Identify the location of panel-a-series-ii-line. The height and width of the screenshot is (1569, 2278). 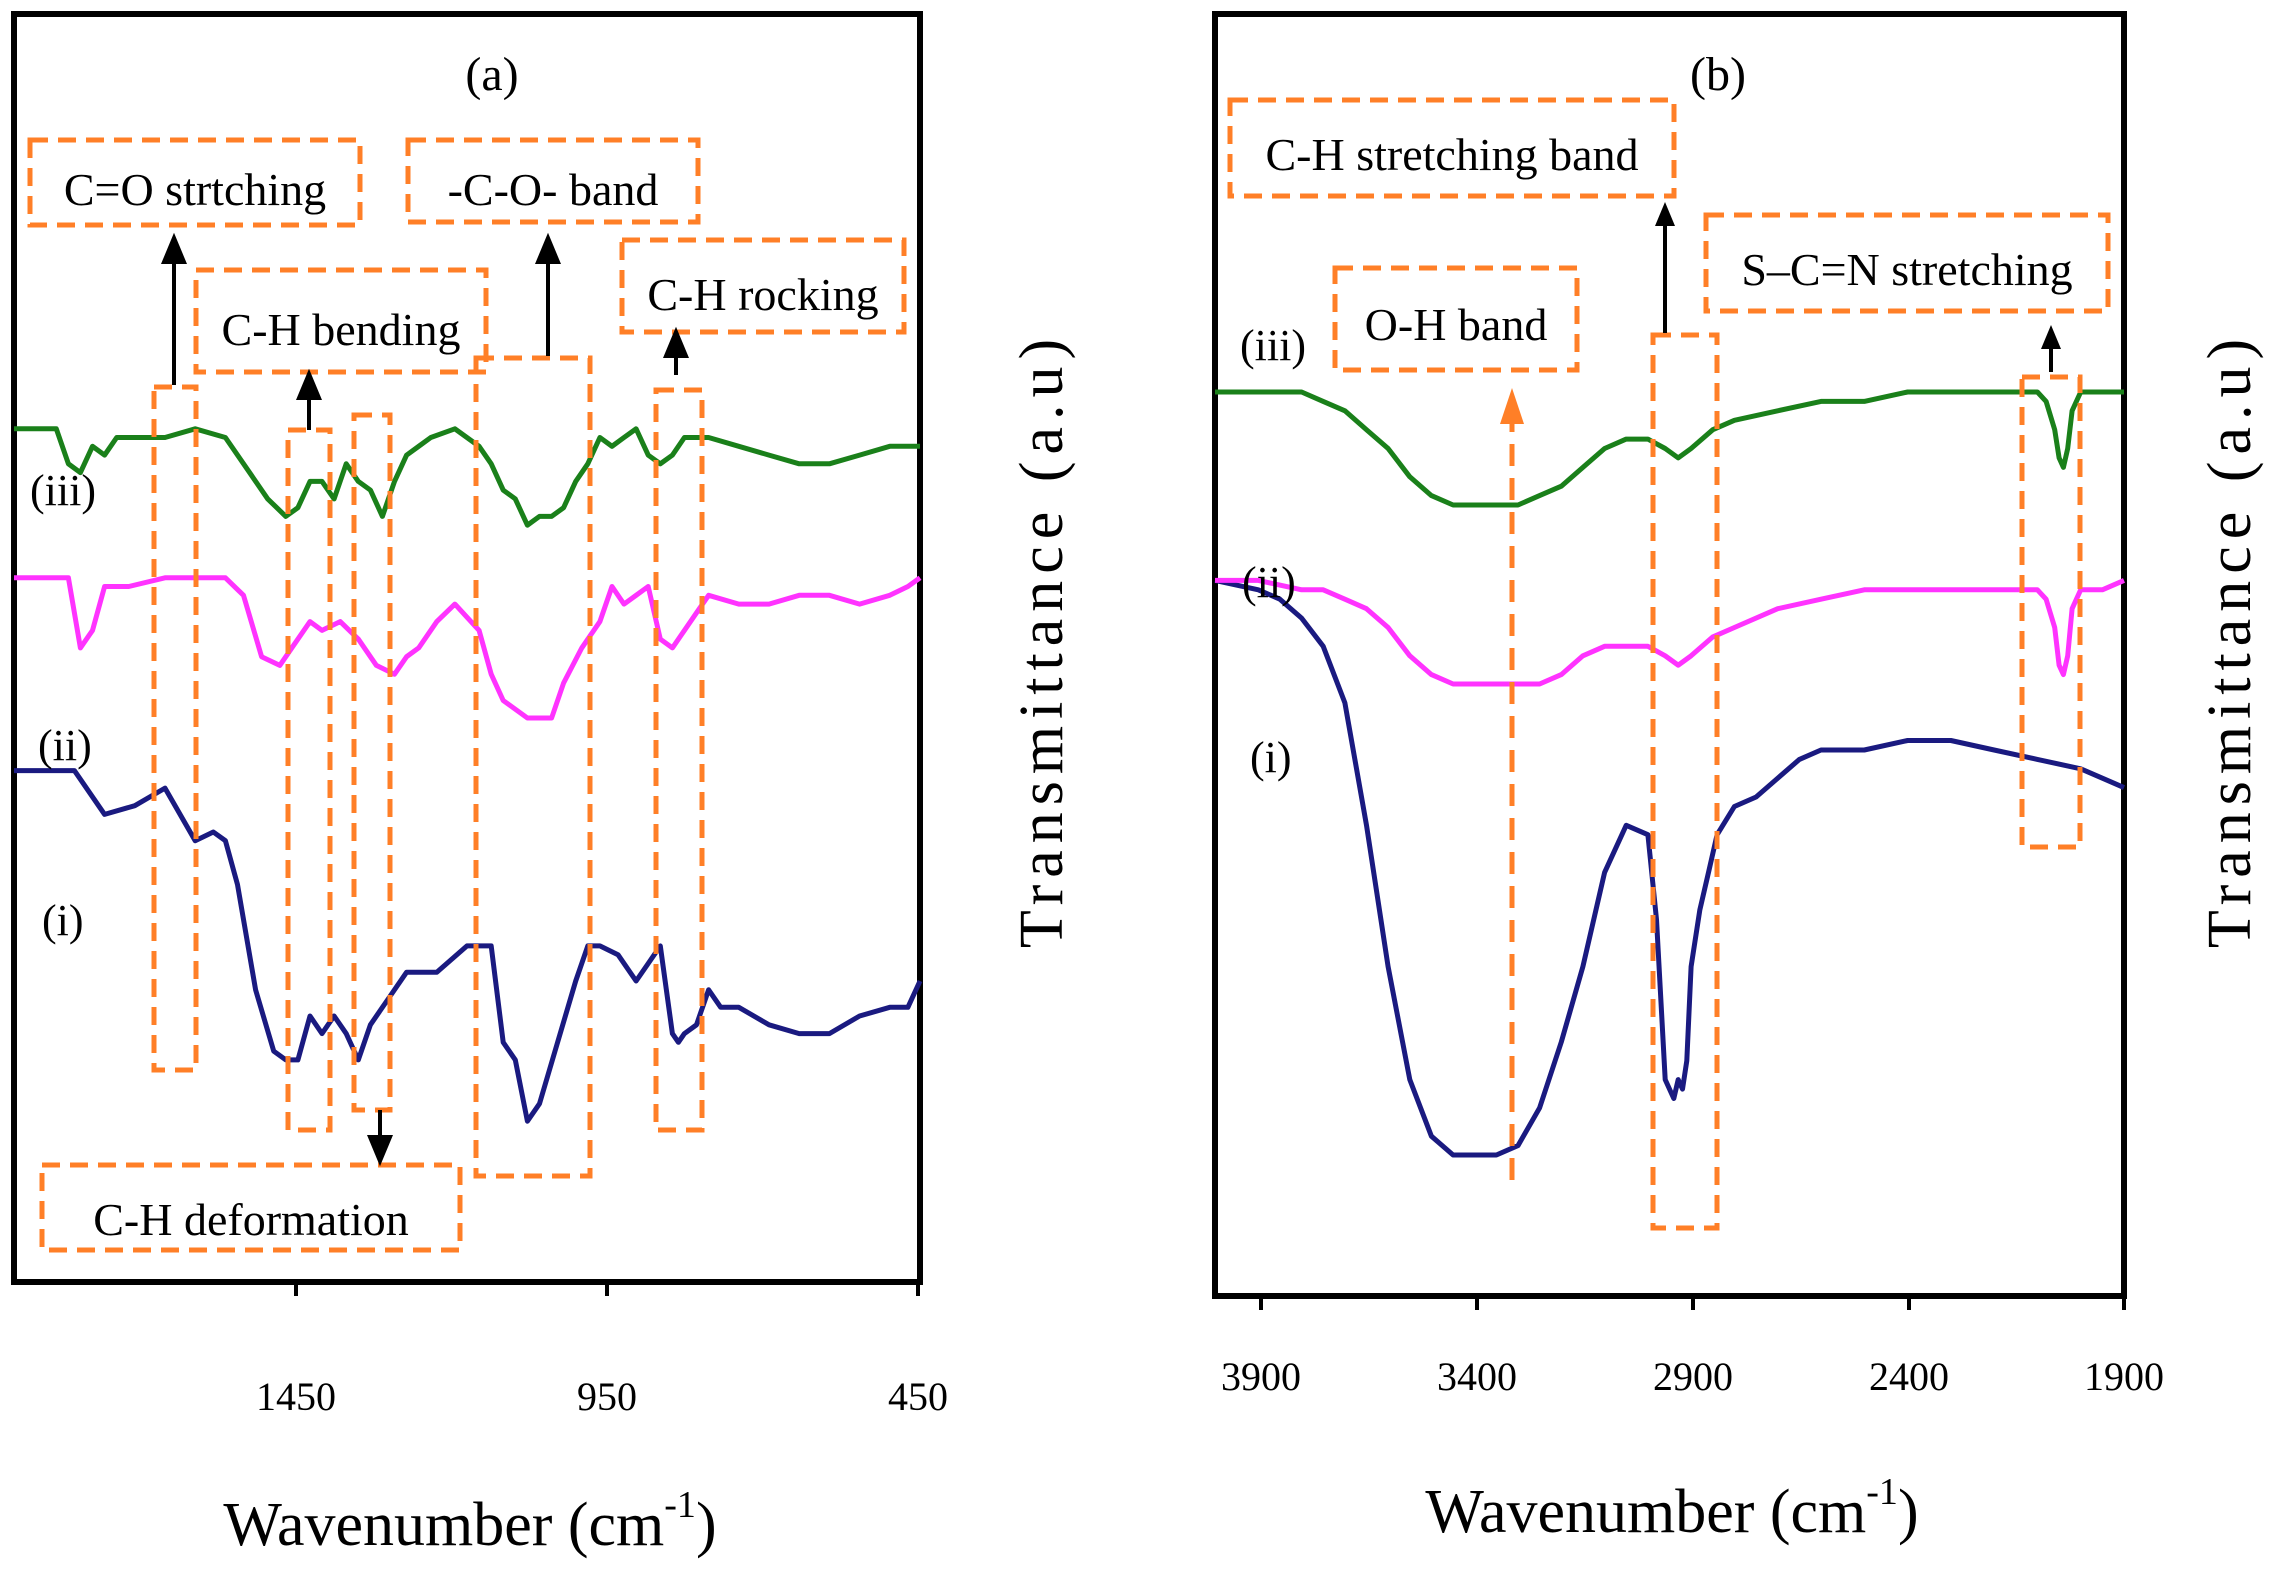
(468, 648).